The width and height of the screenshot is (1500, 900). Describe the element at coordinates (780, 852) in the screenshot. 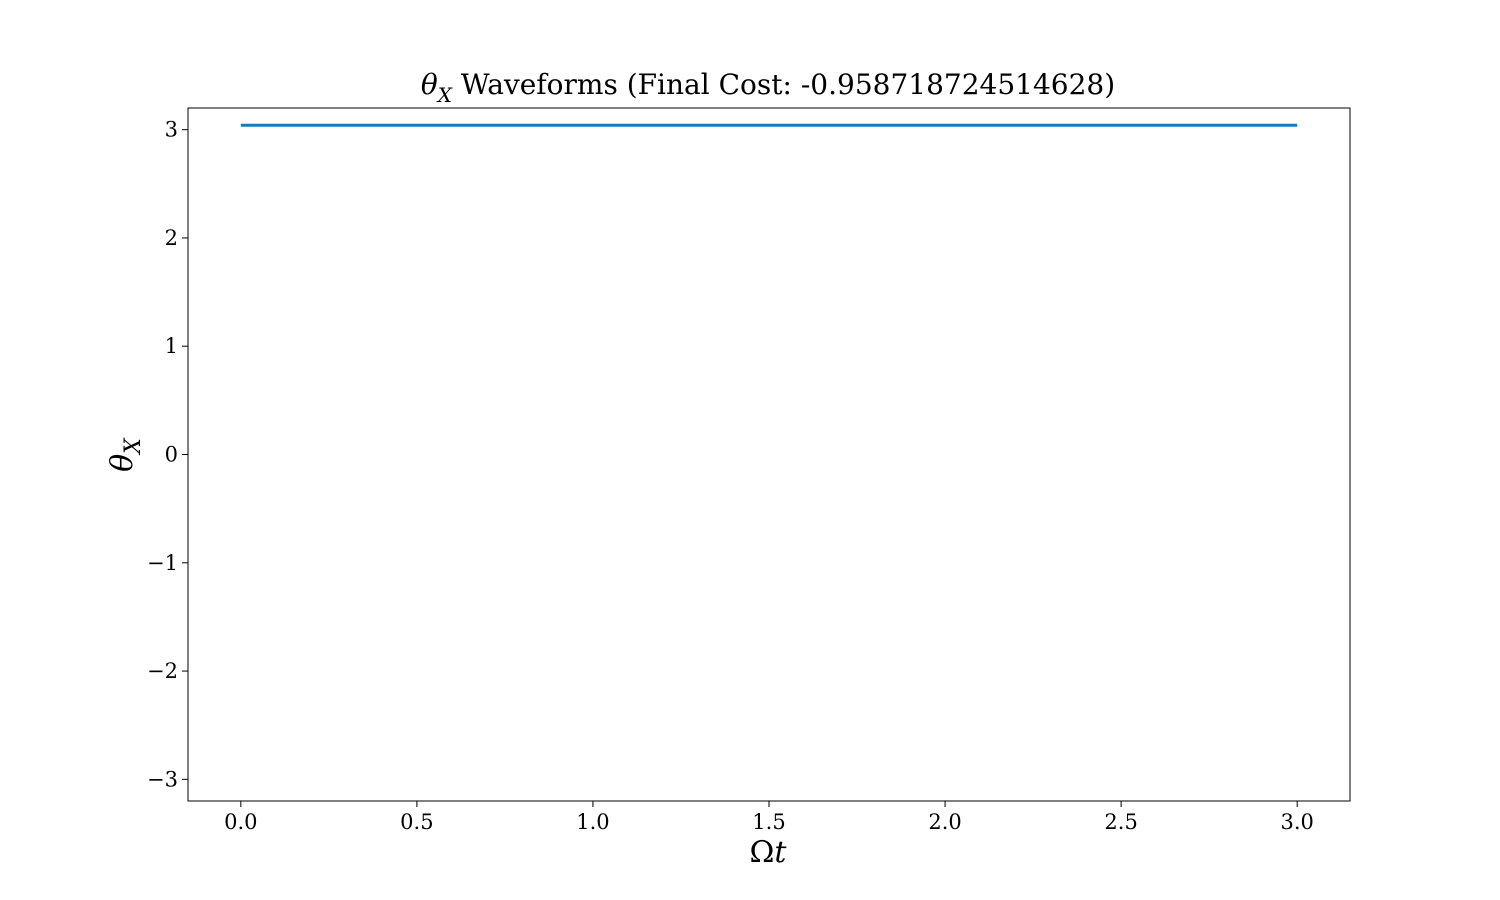

I see `x-axis-variable: t` at that location.